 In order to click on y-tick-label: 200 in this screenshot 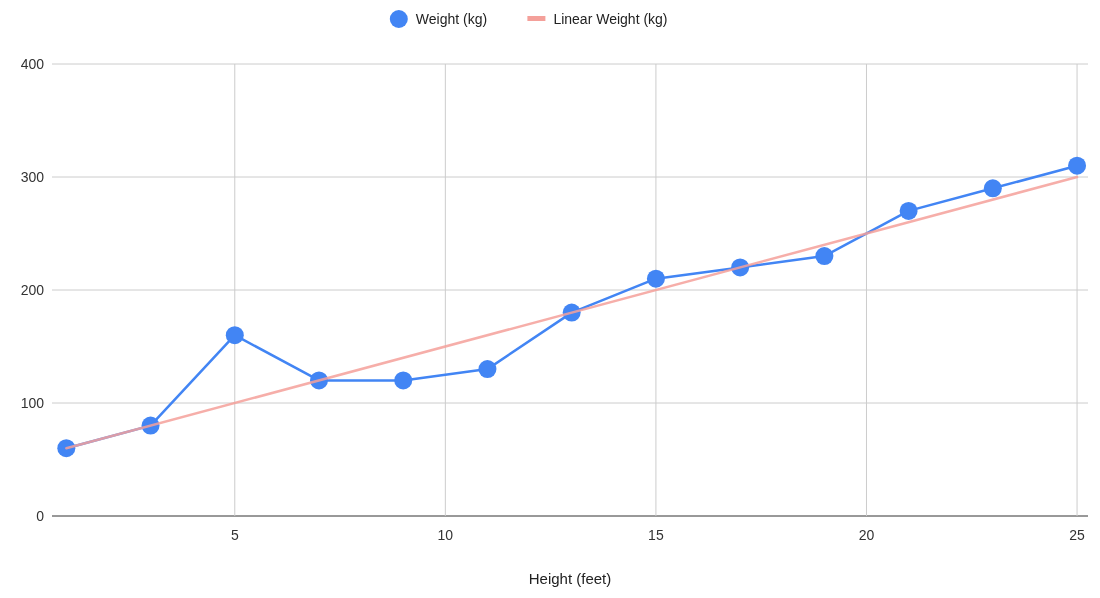, I will do `click(32, 290)`.